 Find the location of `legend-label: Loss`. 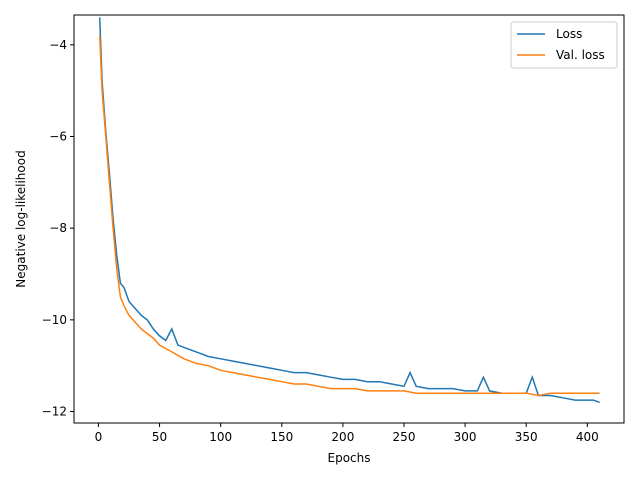

legend-label: Loss is located at coordinates (569, 34).